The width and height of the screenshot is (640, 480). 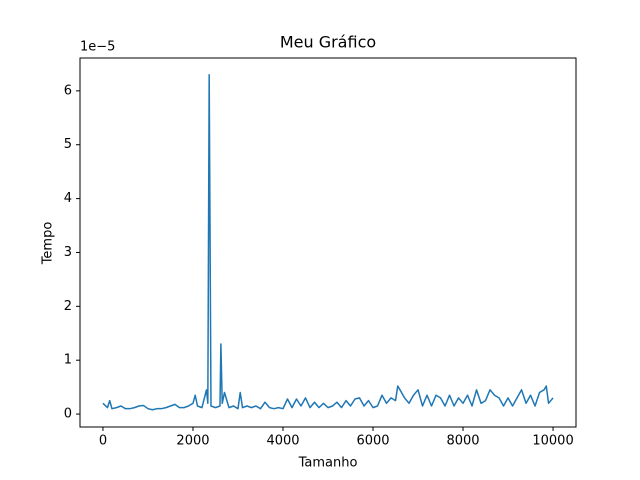 What do you see at coordinates (68, 144) in the screenshot?
I see `y-tick-label: 5` at bounding box center [68, 144].